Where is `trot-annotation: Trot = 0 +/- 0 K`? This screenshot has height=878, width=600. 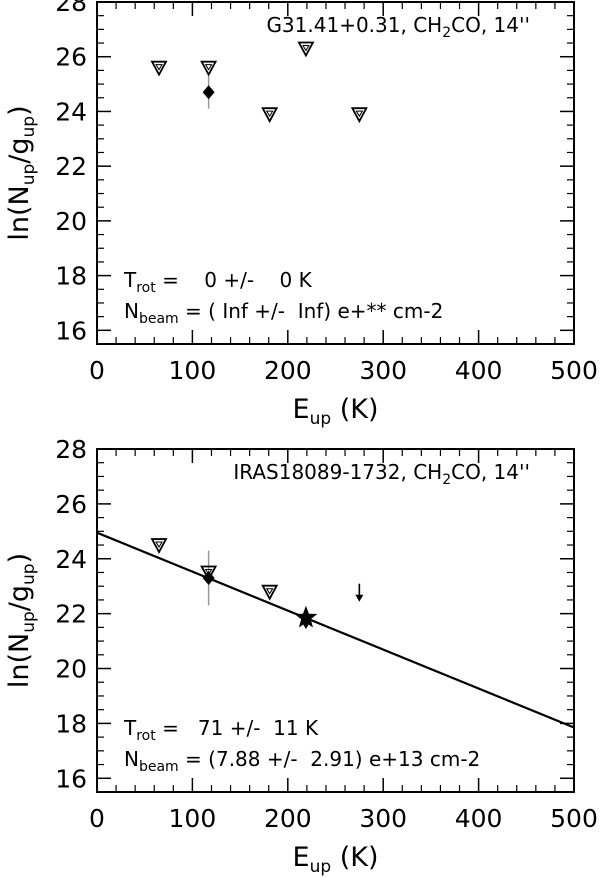
trot-annotation: Trot = 0 +/- 0 K is located at coordinates (218, 282).